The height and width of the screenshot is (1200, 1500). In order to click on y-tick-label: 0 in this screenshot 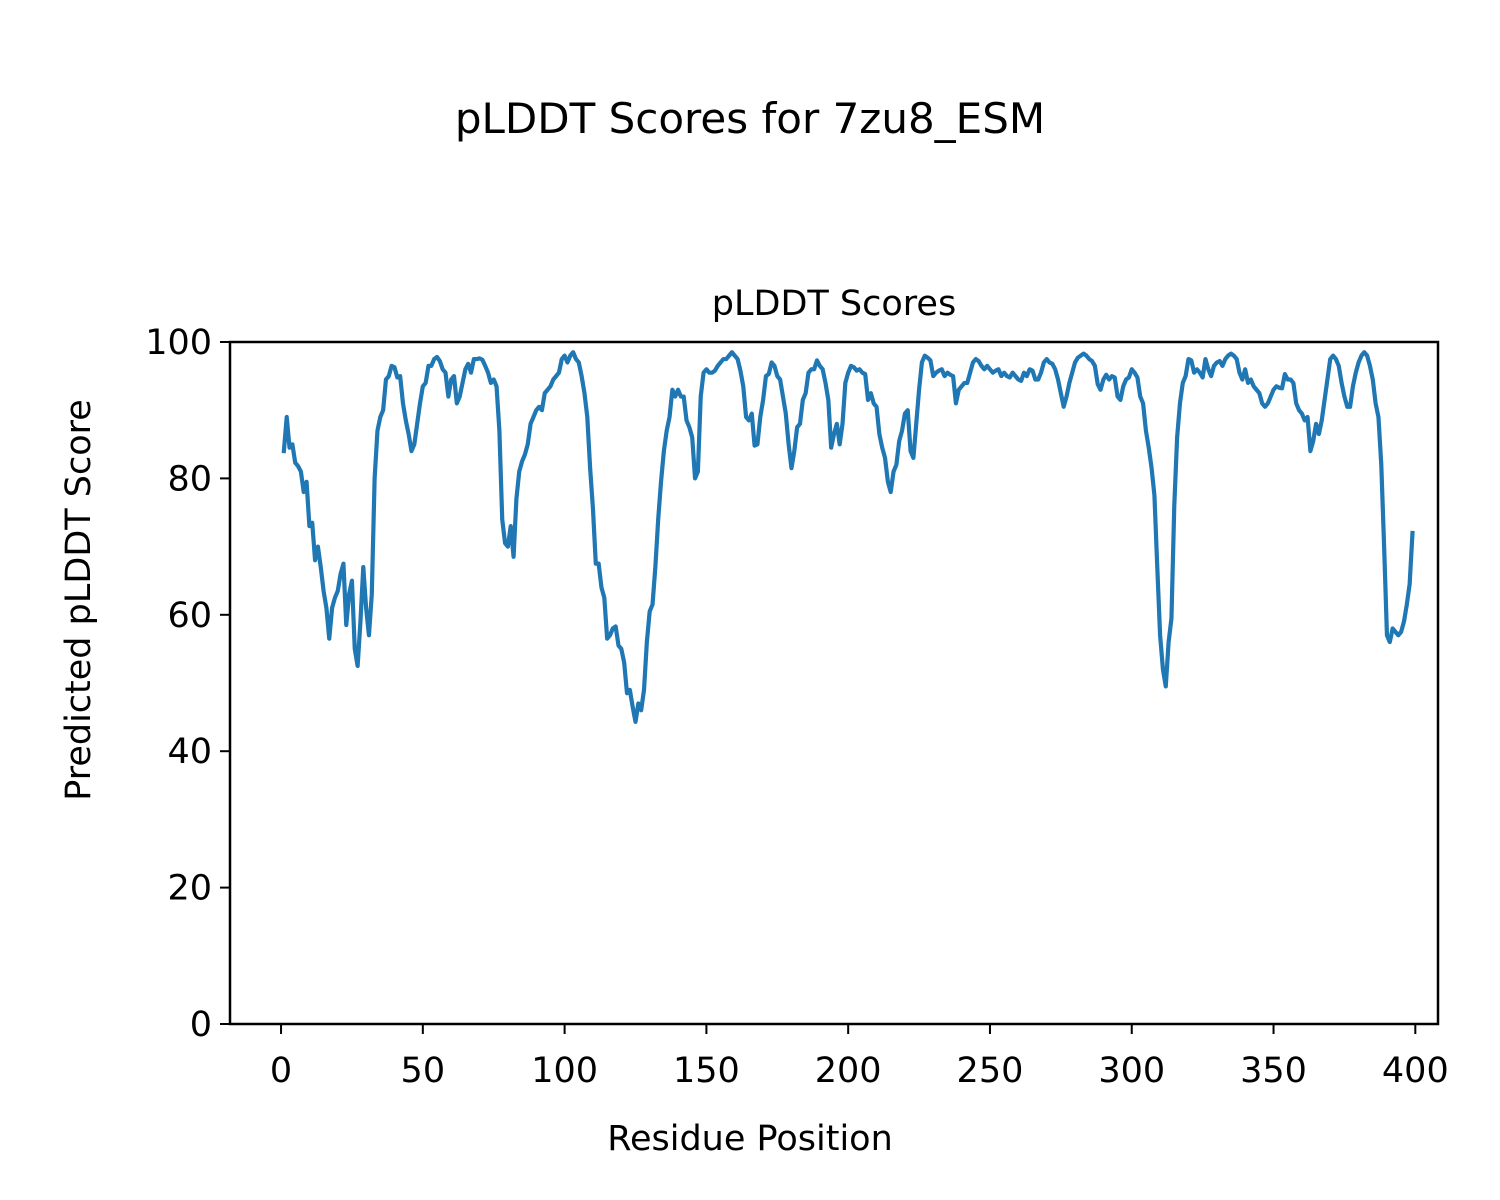, I will do `click(201, 1025)`.